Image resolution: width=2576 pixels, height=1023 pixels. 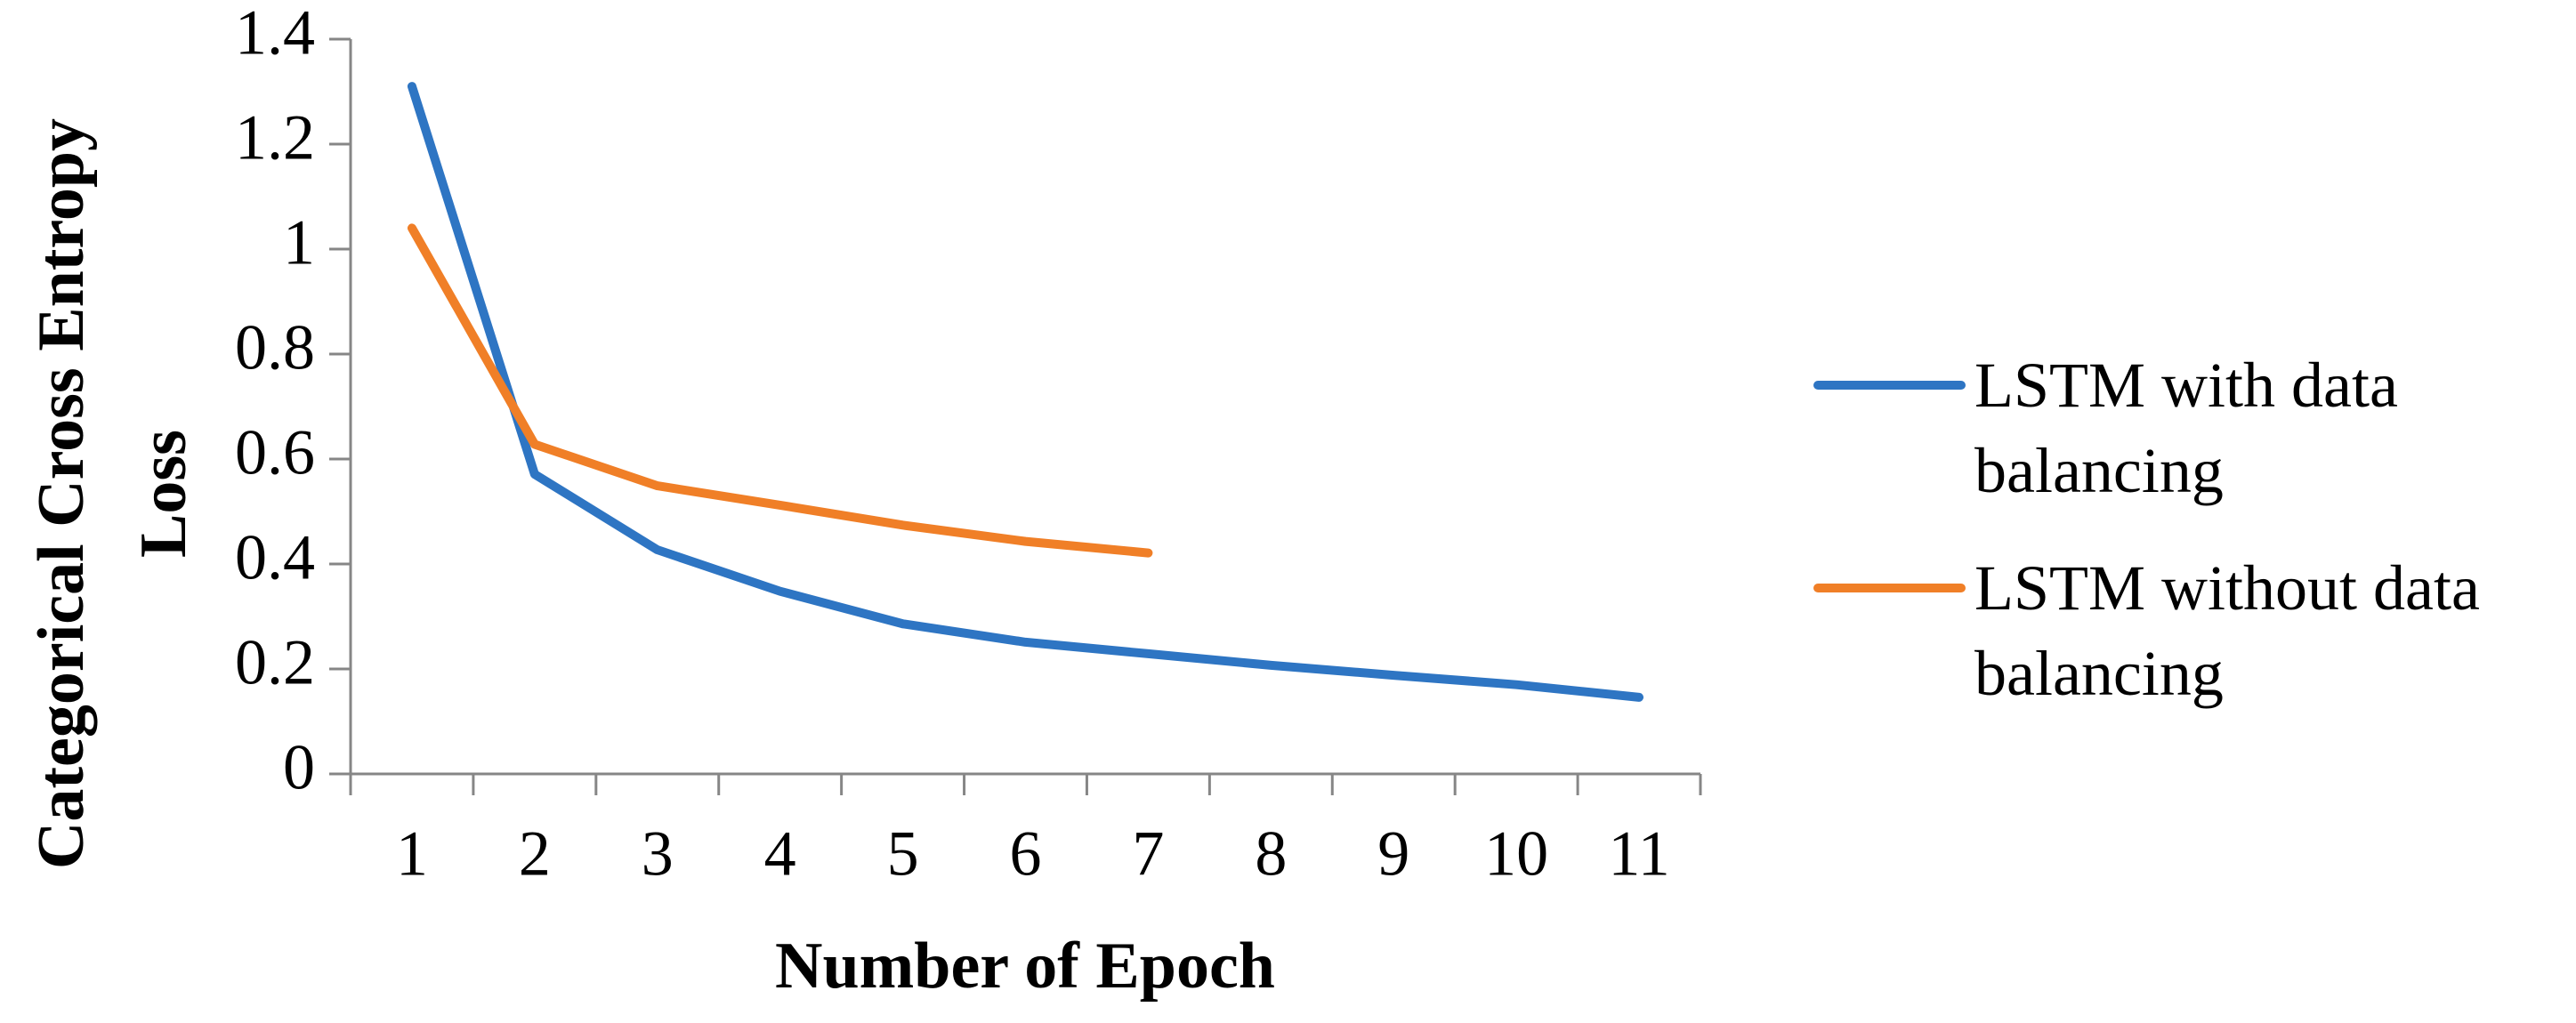 I want to click on x-tick-label: 9, so click(x=1393, y=854).